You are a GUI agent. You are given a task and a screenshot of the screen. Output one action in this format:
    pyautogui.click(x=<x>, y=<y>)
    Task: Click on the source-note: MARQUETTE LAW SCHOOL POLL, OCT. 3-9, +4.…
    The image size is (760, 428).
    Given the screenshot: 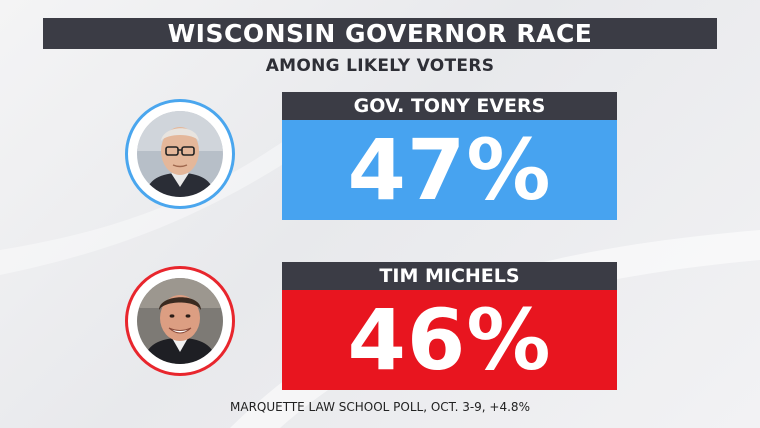 What is the action you would take?
    pyautogui.click(x=380, y=407)
    